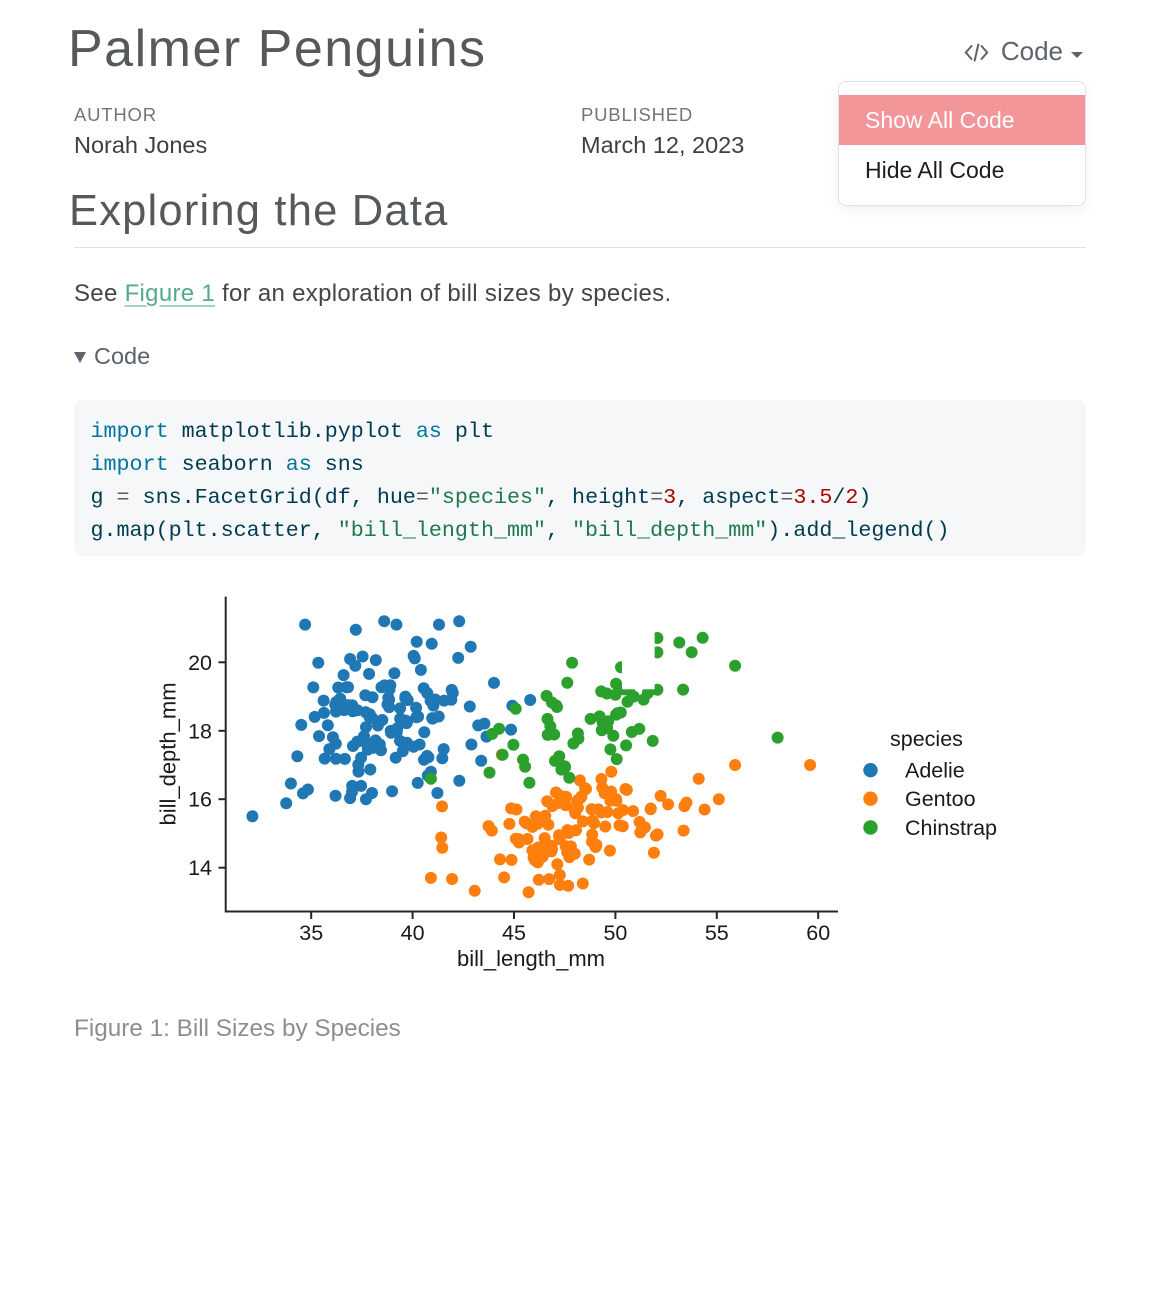  I want to click on svg-text: 45, so click(514, 933).